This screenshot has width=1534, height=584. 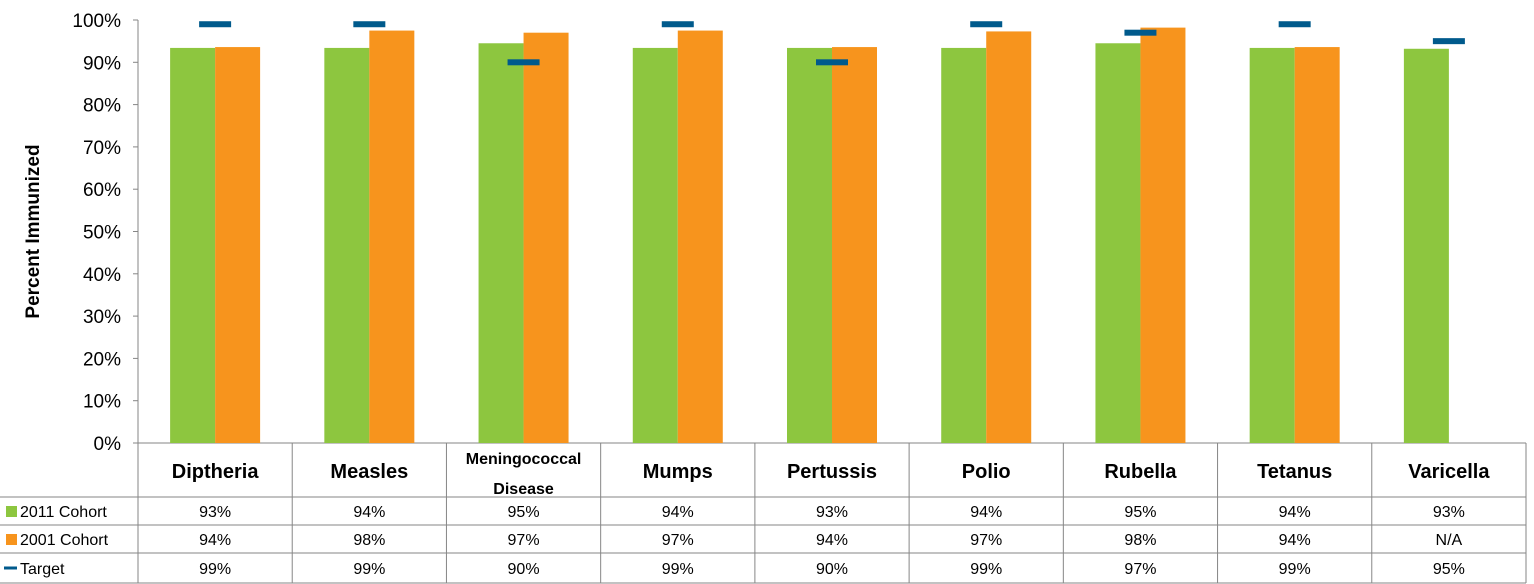 I want to click on category-label: Mumps, so click(x=678, y=472).